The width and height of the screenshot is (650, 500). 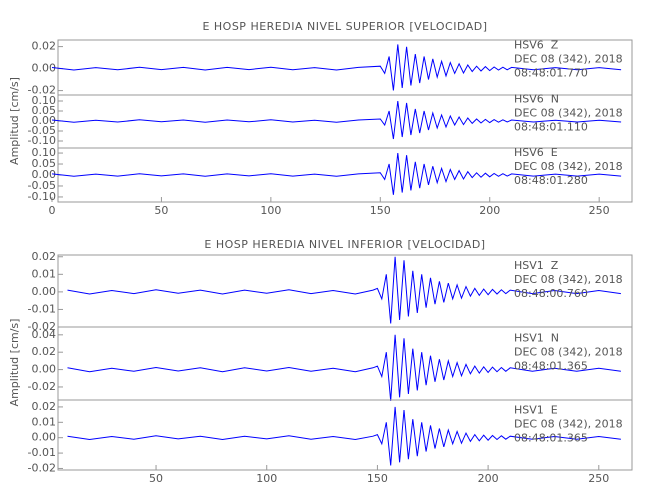 What do you see at coordinates (551, 180) in the screenshot?
I see `time-label: 08:48:01.280` at bounding box center [551, 180].